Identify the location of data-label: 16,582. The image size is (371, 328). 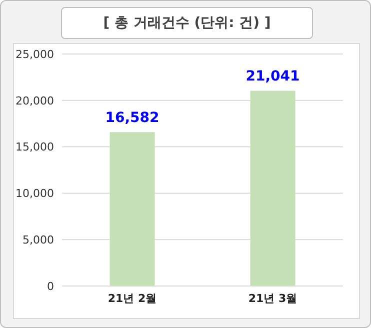
(132, 118).